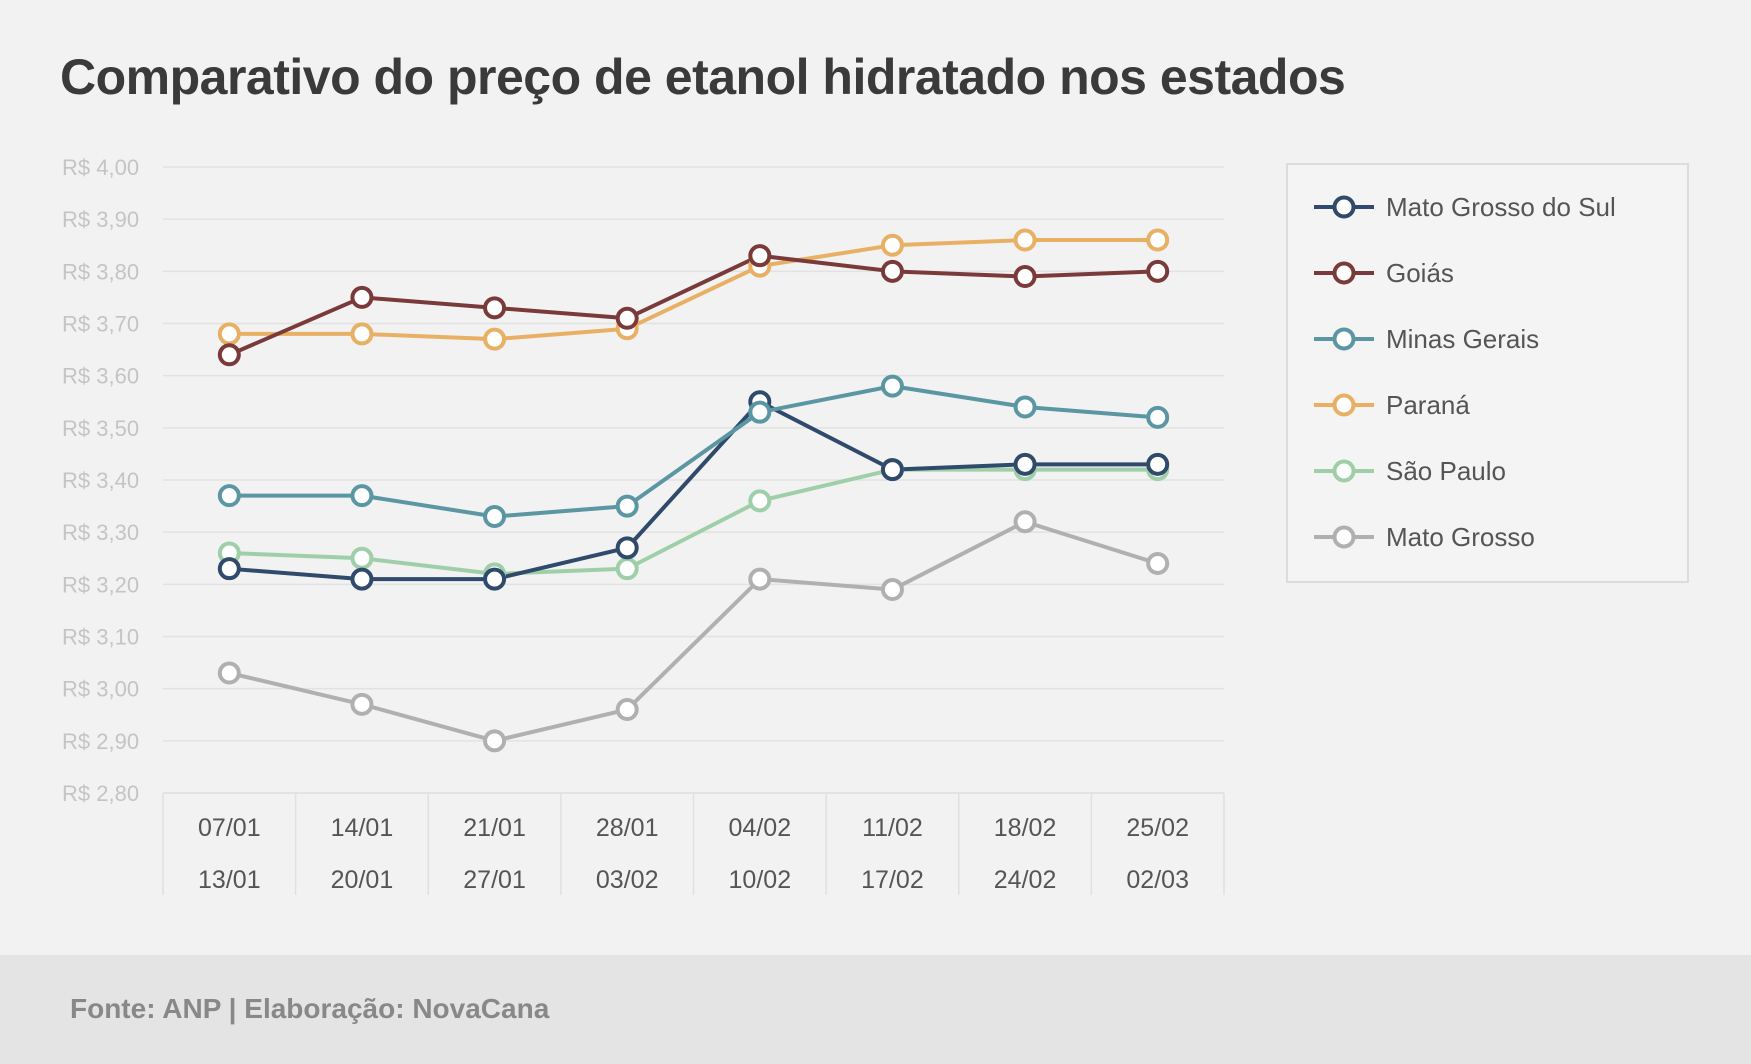  I want to click on source-note: Fonte: ANP | Elaboração: NovaCana, so click(310, 1008).